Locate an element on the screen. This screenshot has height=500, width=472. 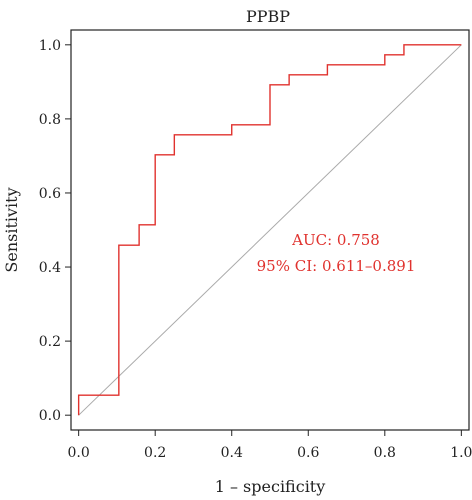
x-axis-title: 1 – specificity is located at coordinates (270, 486).